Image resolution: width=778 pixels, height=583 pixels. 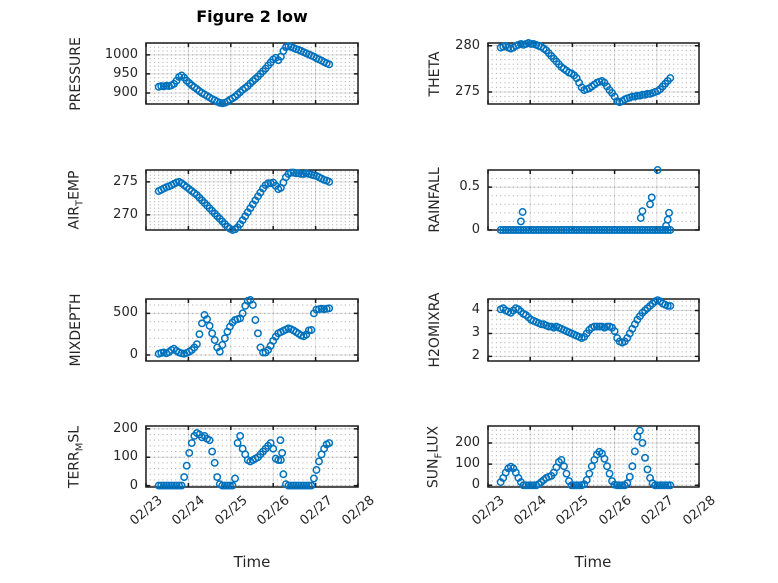 What do you see at coordinates (469, 187) in the screenshot?
I see `y-tick-label: 0.5` at bounding box center [469, 187].